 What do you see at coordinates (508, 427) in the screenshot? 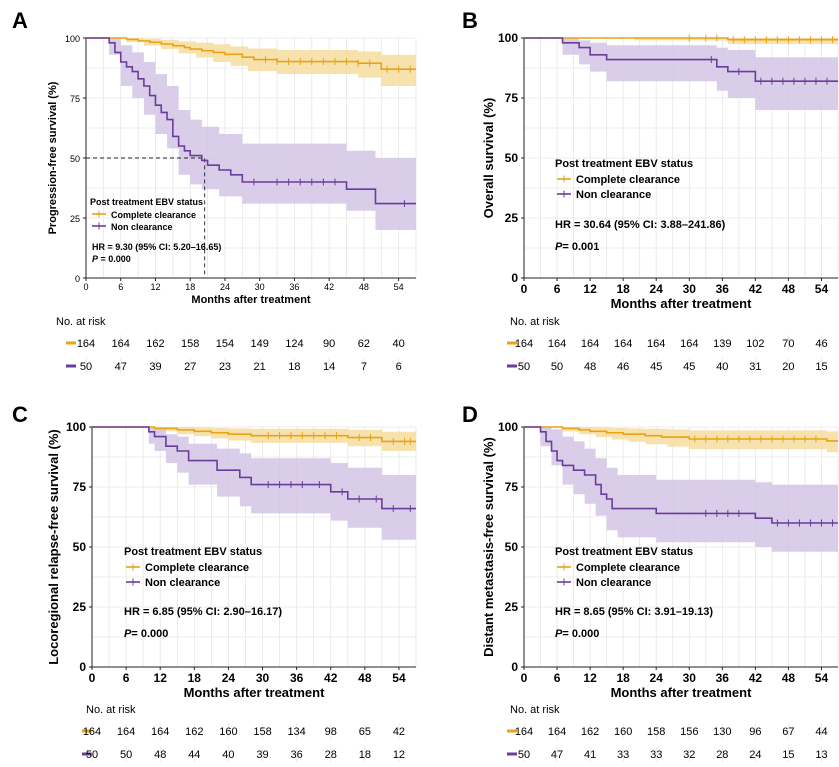
I see `y-tick-label: 100` at bounding box center [508, 427].